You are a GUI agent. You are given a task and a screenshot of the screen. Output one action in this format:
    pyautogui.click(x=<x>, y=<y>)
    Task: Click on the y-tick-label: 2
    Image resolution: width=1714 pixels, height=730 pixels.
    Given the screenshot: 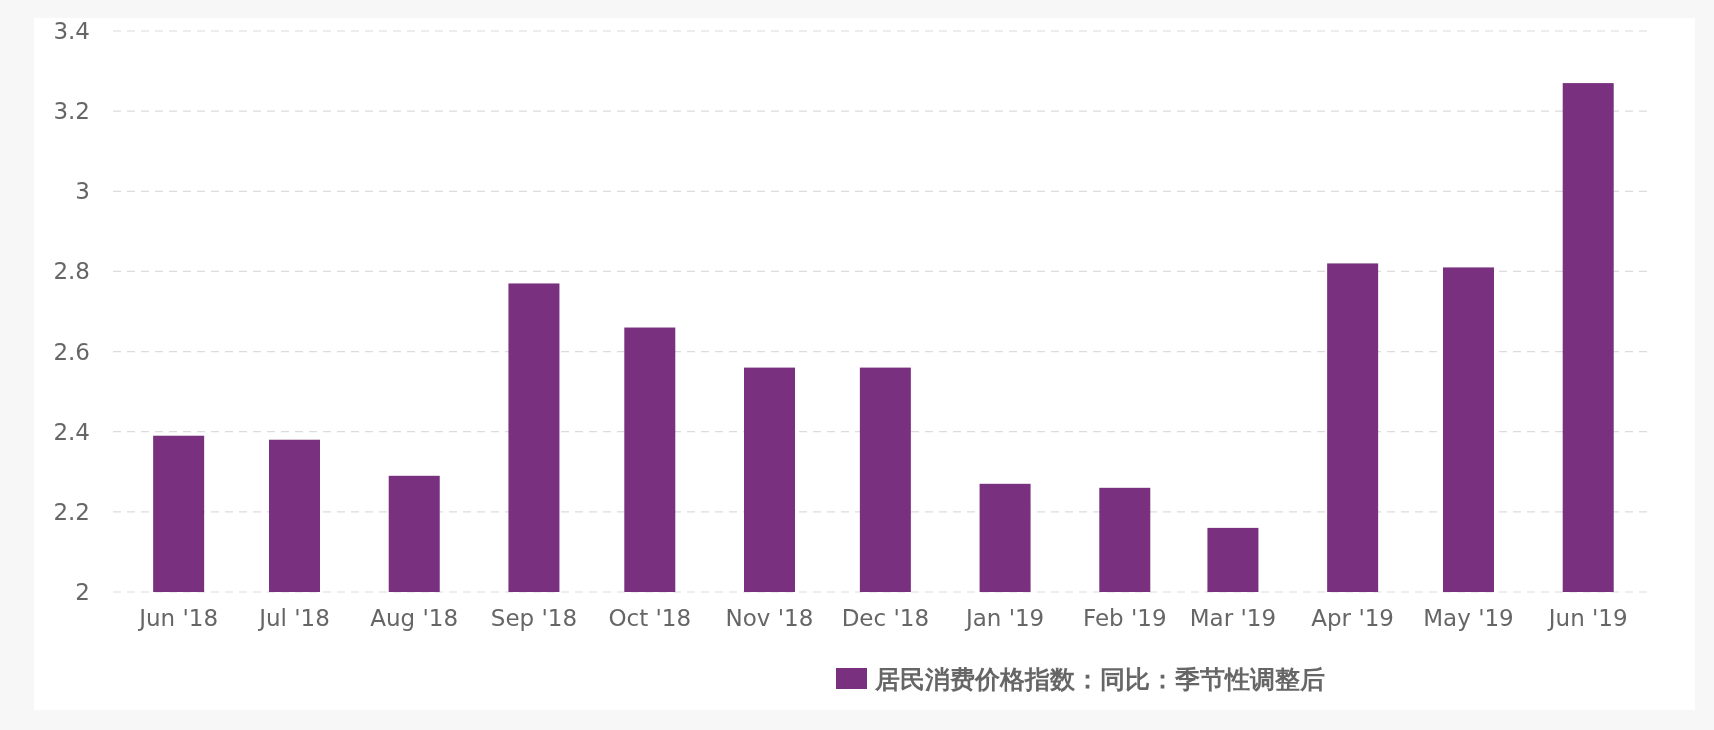 What is the action you would take?
    pyautogui.click(x=82, y=592)
    